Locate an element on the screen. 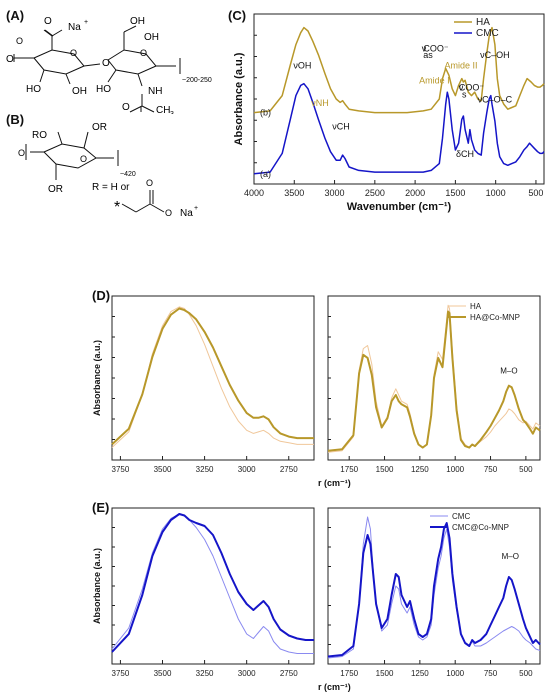 This screenshot has height=693, width=550. chem-text-a-3: + is located at coordinates (86, 22).